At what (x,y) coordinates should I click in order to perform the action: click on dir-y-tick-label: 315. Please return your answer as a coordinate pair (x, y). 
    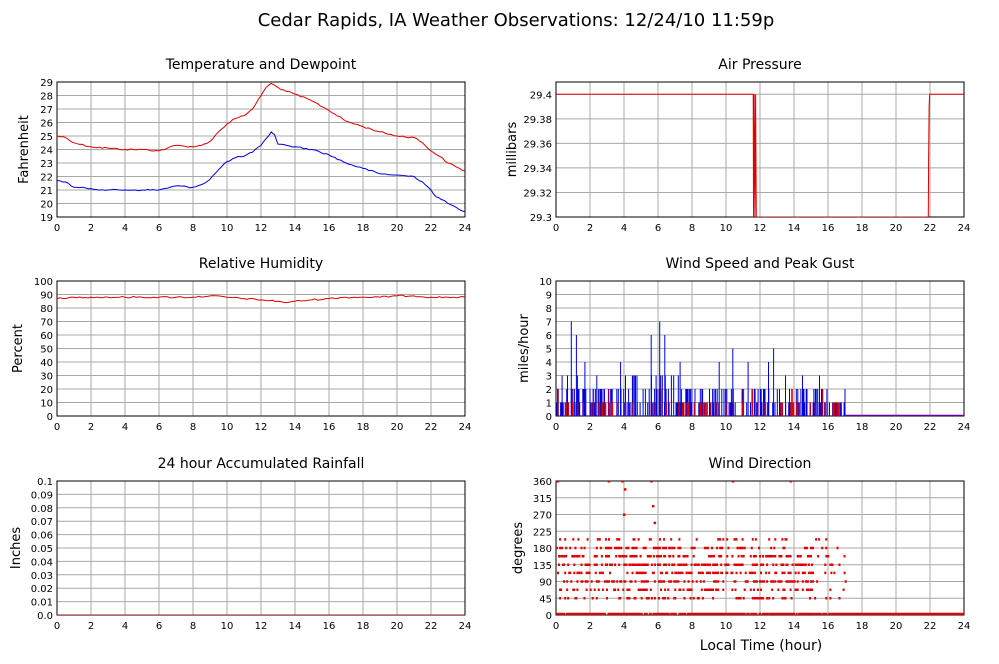
    Looking at the image, I should click on (542, 499).